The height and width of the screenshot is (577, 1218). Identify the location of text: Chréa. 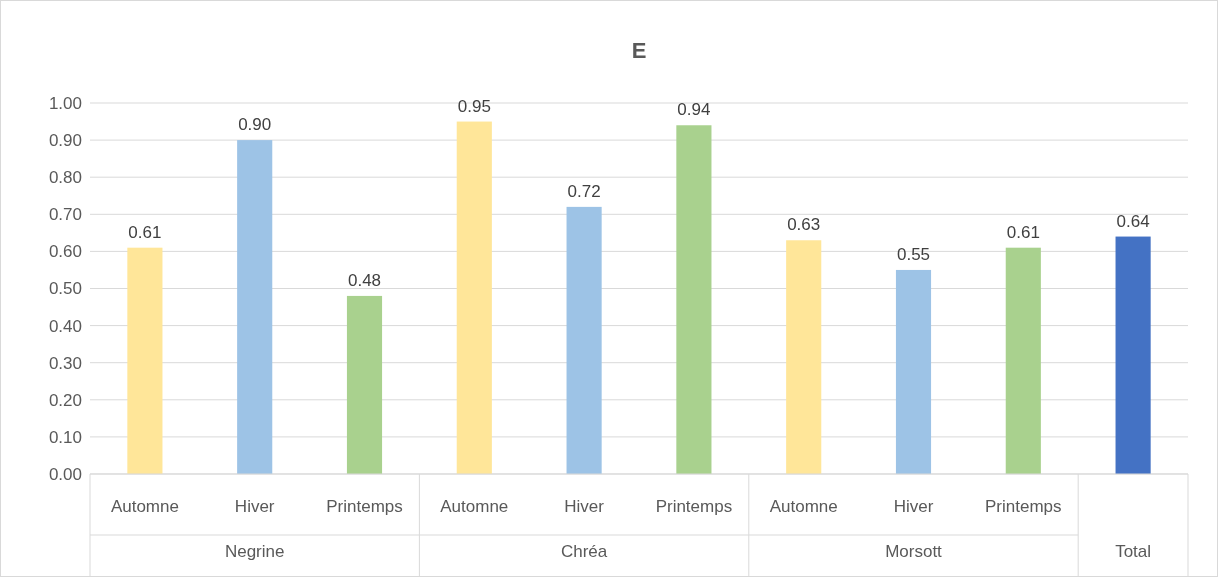
(584, 551).